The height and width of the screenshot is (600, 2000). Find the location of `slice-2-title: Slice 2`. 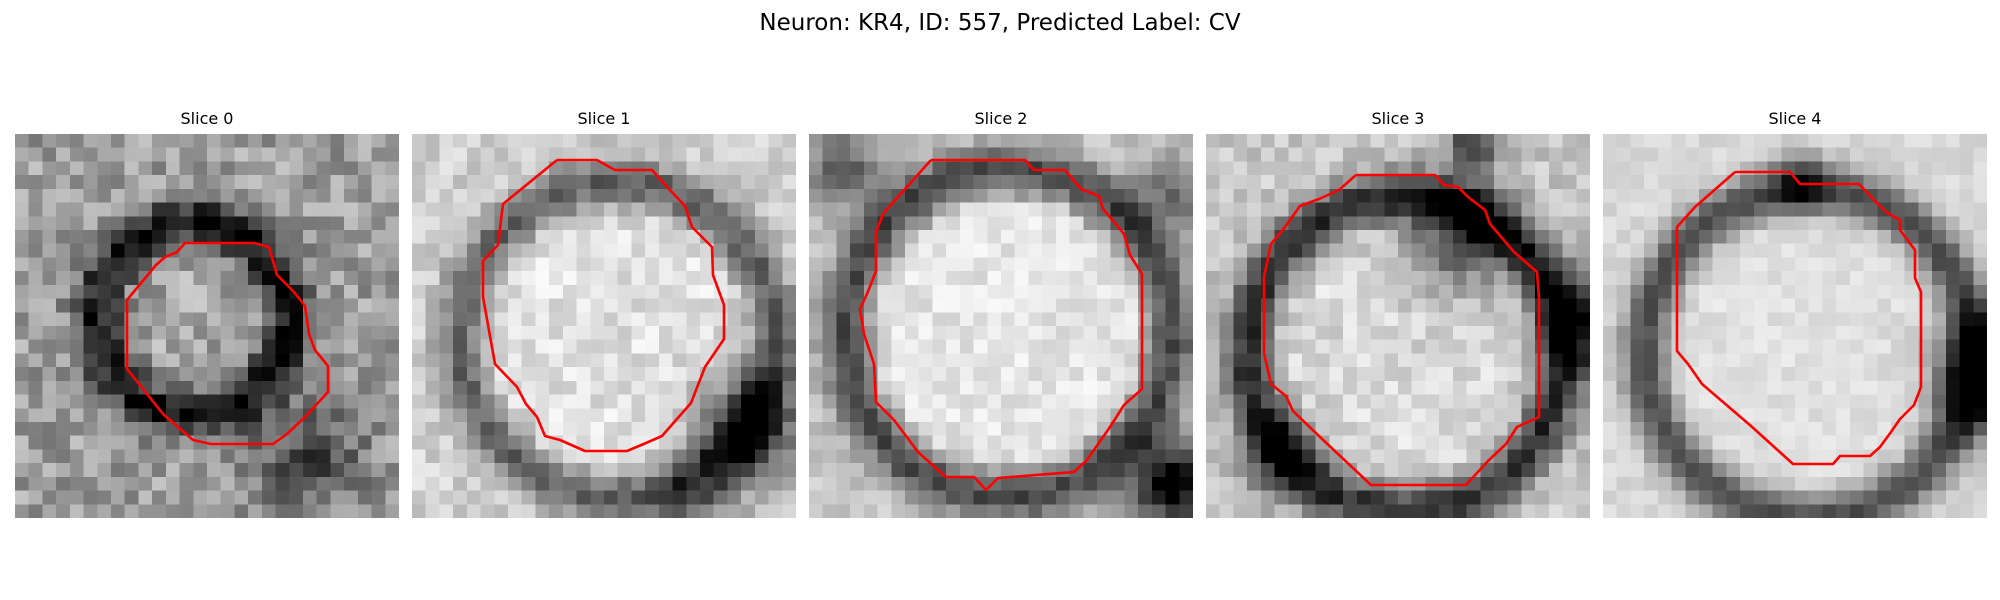

slice-2-title: Slice 2 is located at coordinates (1001, 118).